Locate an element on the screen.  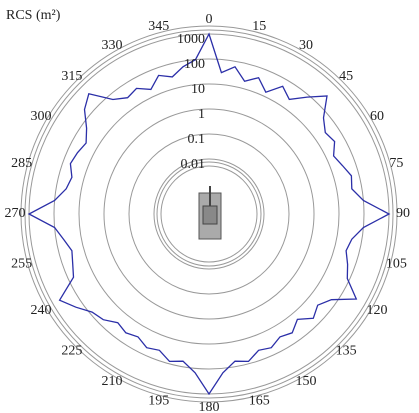
theta-tick-label: 180 is located at coordinates (209, 406).